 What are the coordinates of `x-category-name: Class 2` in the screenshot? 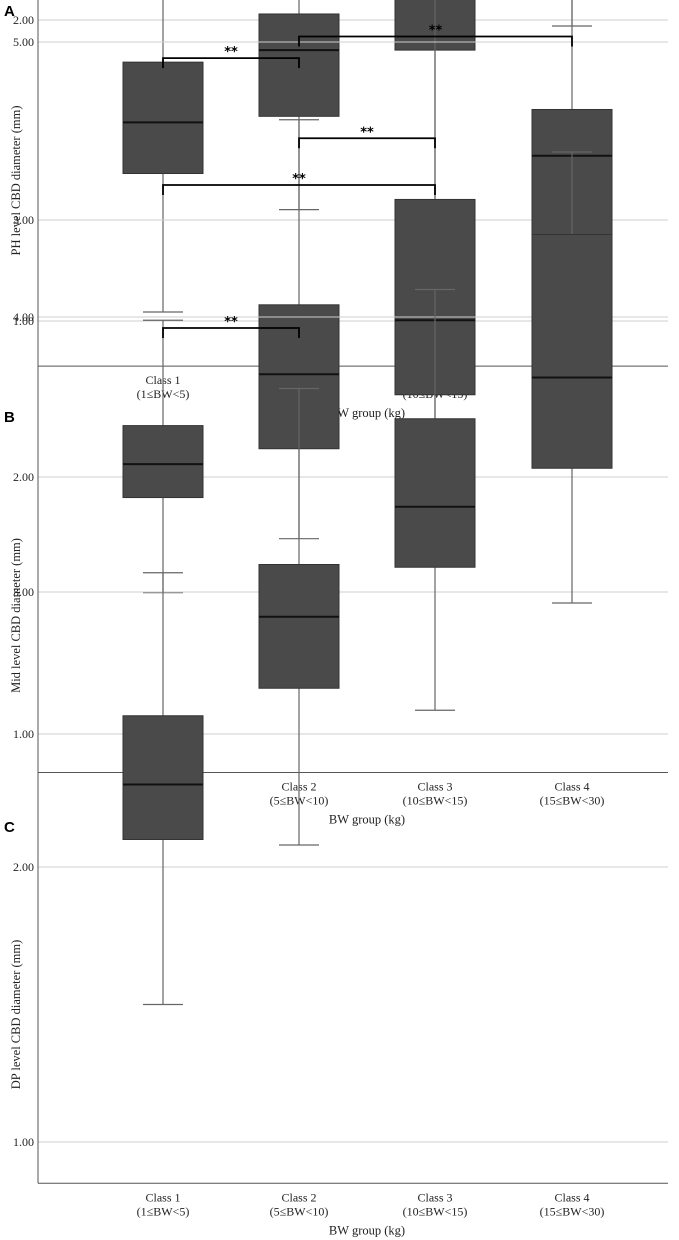 It's located at (298, 1197).